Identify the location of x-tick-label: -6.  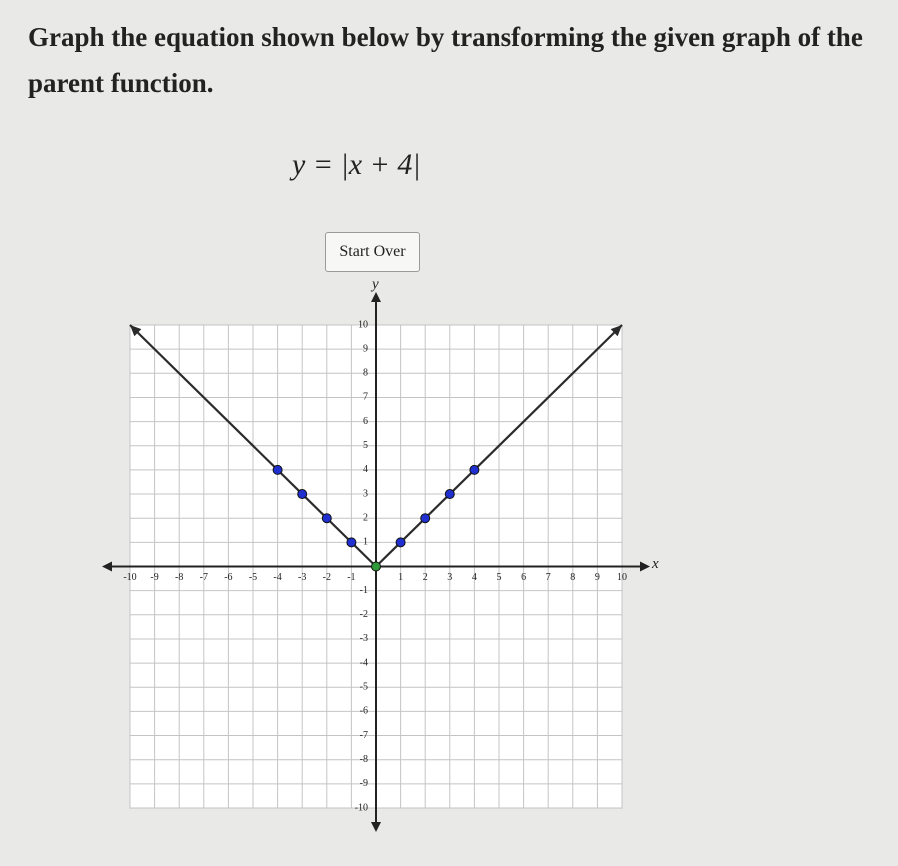
(228, 577).